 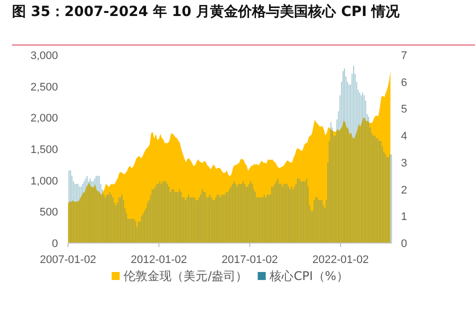 What do you see at coordinates (404, 82) in the screenshot?
I see `y2-tick-label: 6` at bounding box center [404, 82].